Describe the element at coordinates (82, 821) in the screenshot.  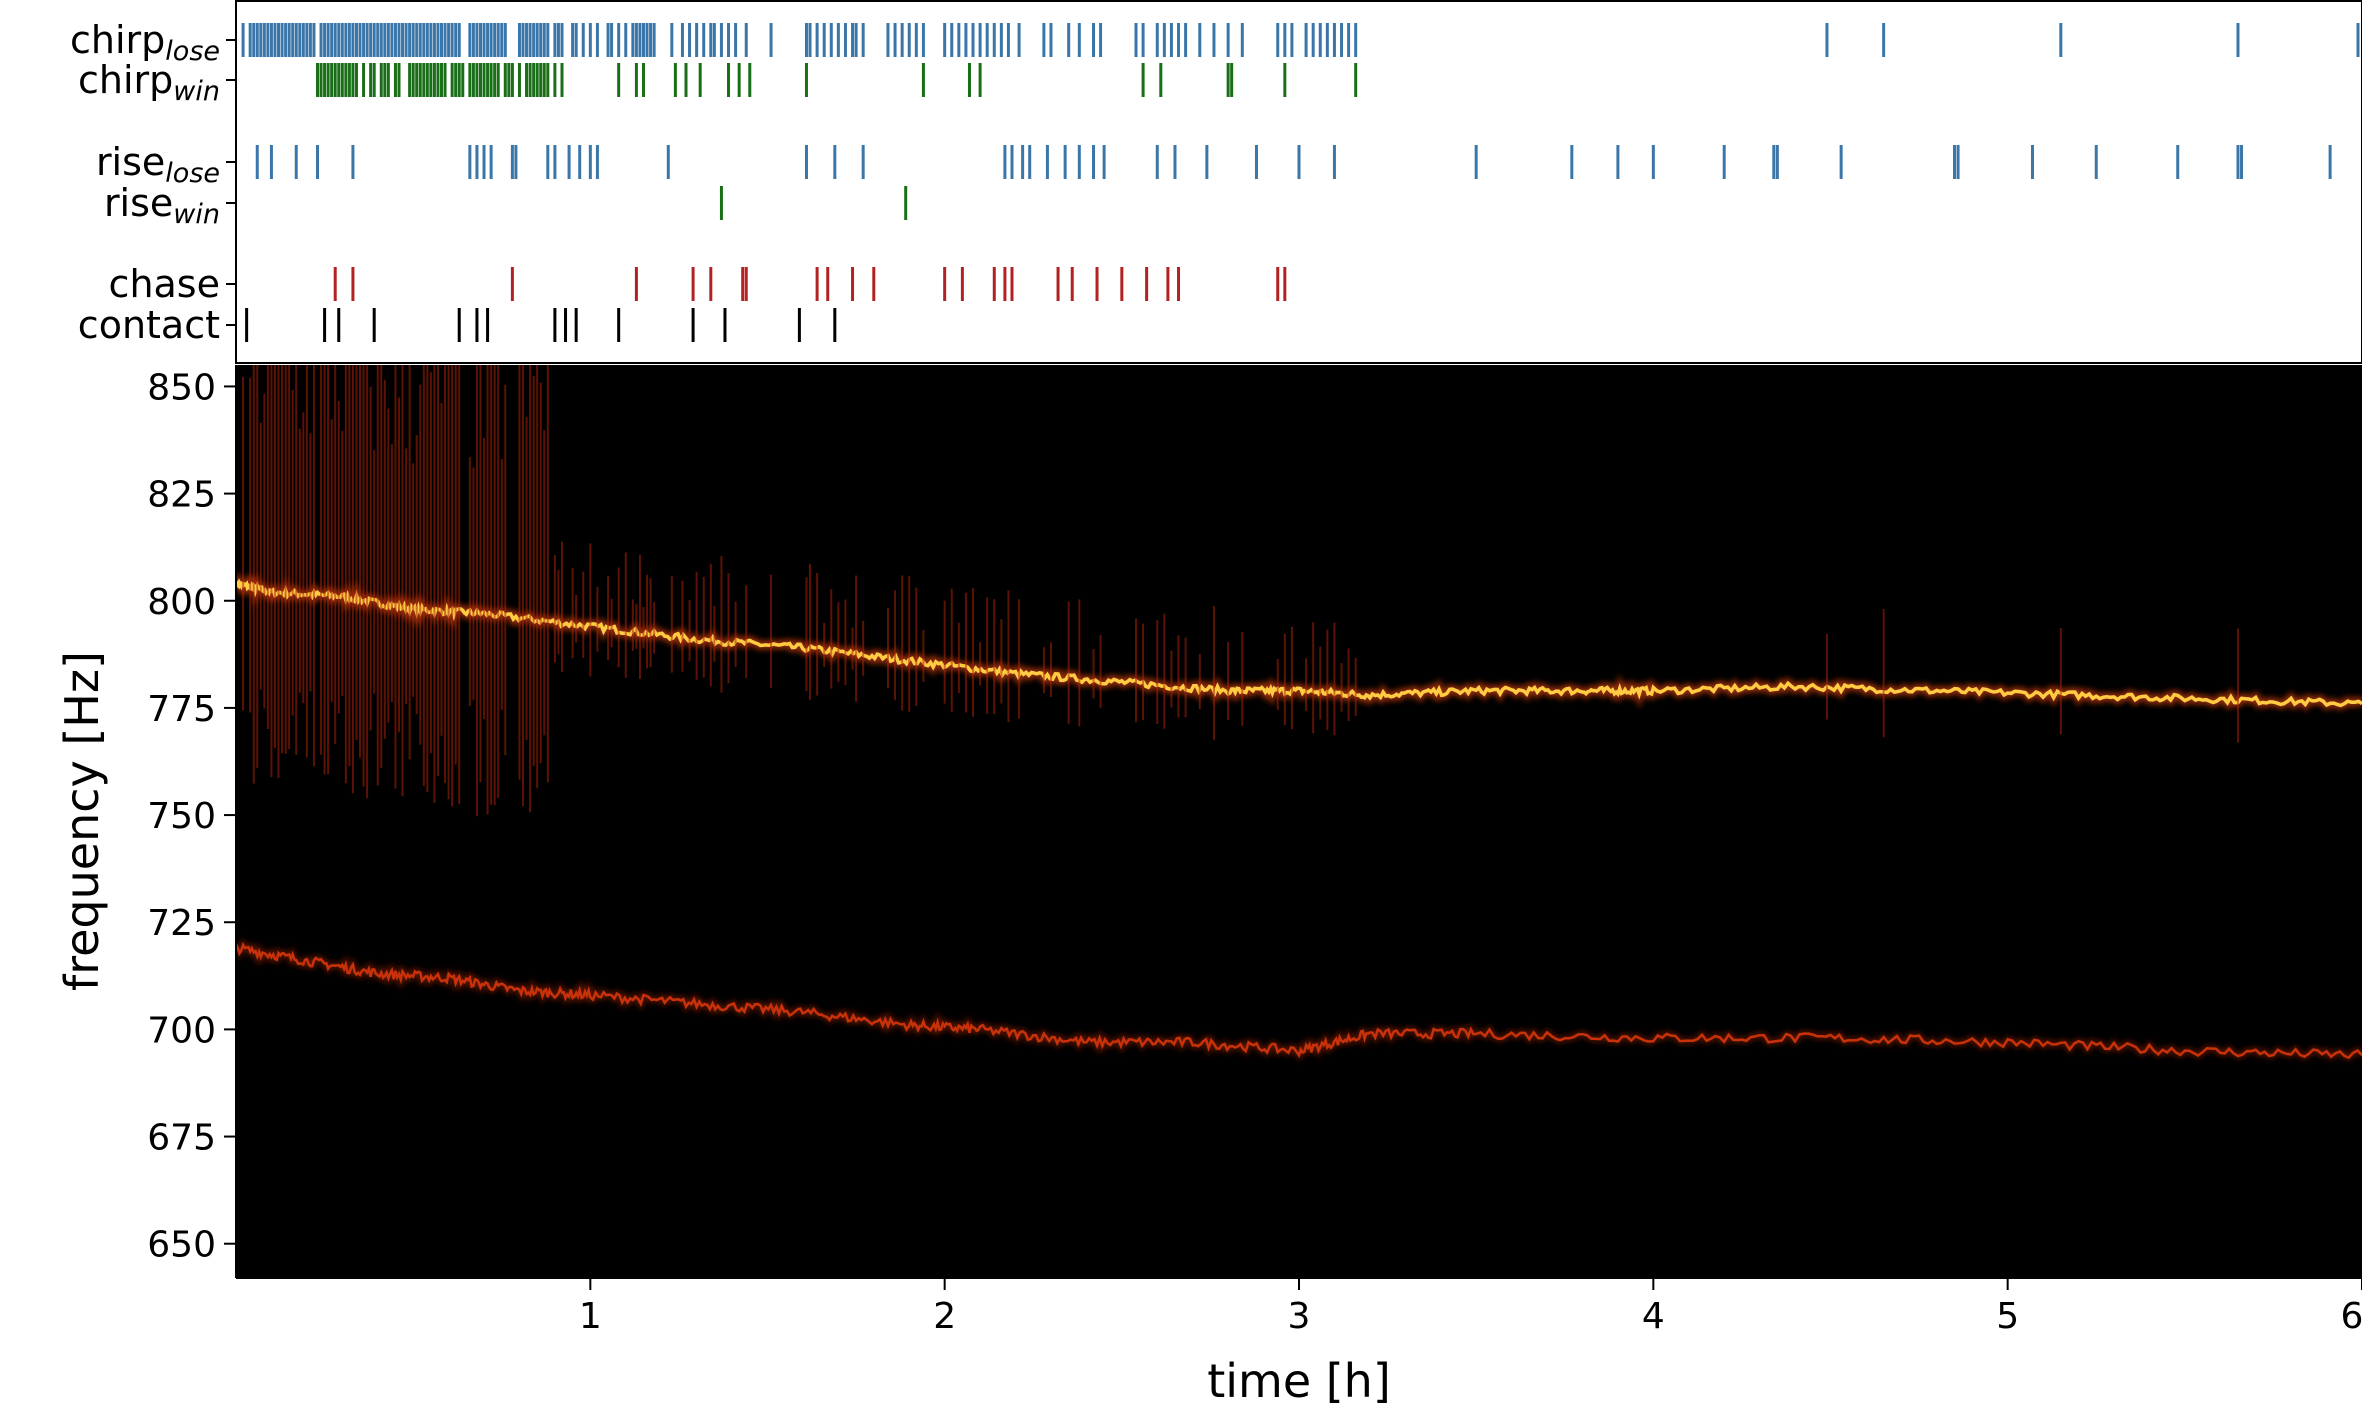
I see `y-axis-label: frequency [Hz]` at that location.